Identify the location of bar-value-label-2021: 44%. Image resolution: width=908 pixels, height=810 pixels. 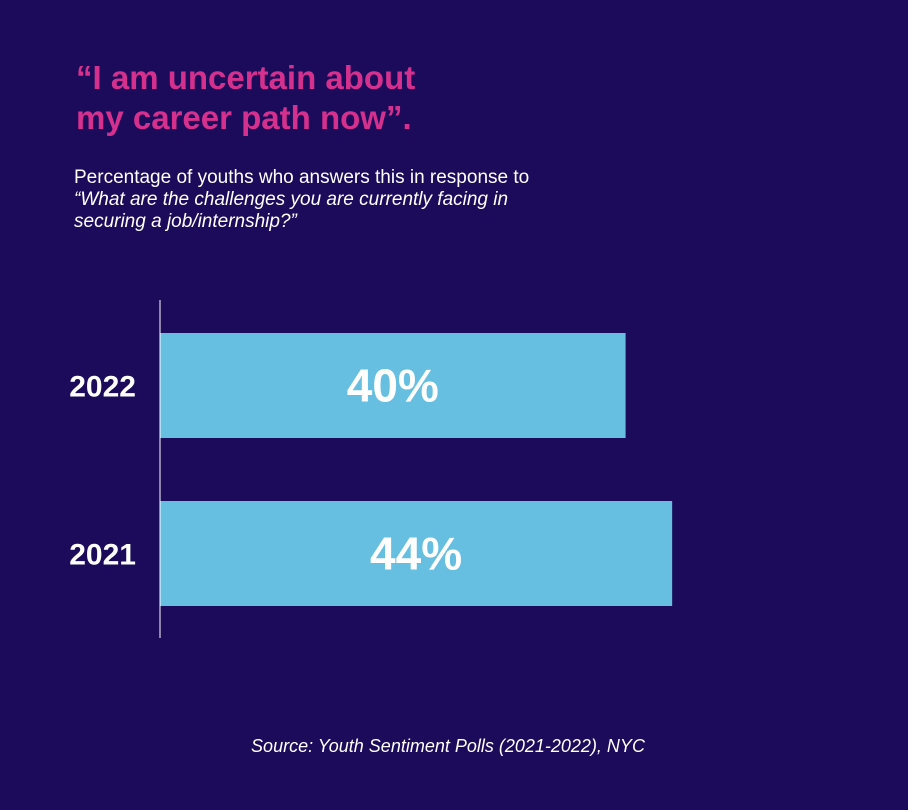
(416, 554).